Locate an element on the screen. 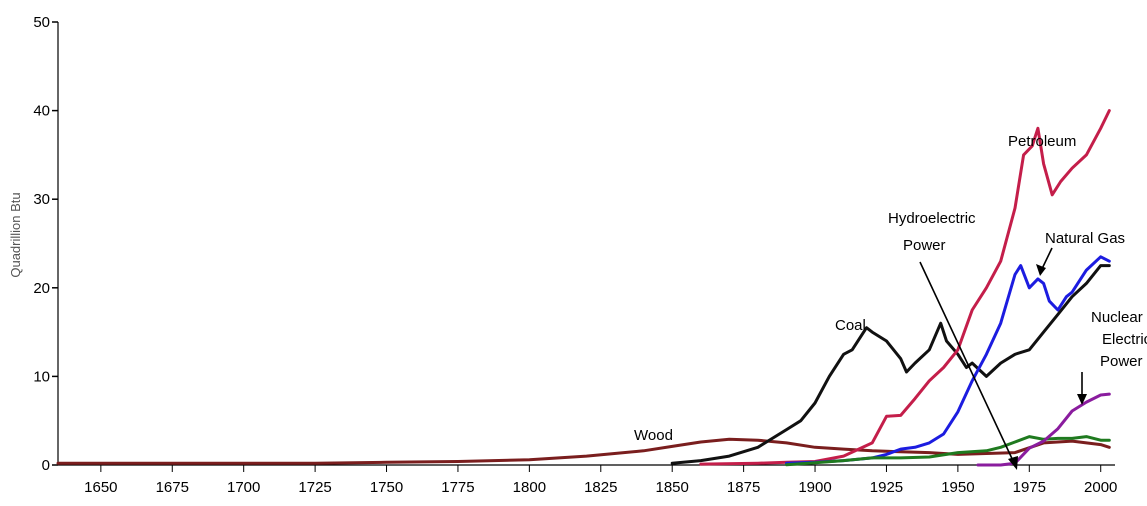 This screenshot has height=506, width=1147. x-tick-label: 1925 is located at coordinates (886, 487).